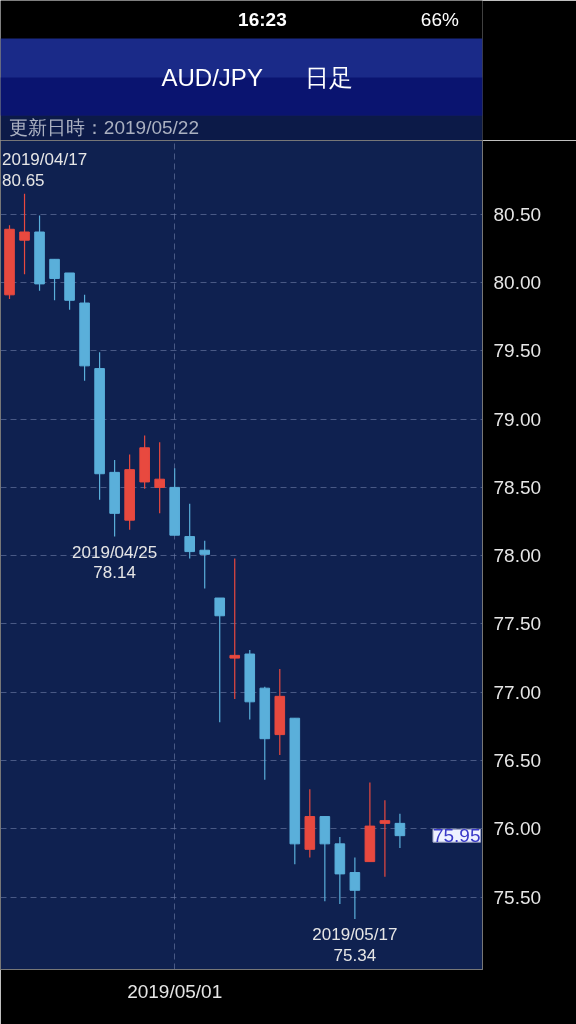 The width and height of the screenshot is (576, 1024). I want to click on y-tick-label: 77.50, so click(517, 624).